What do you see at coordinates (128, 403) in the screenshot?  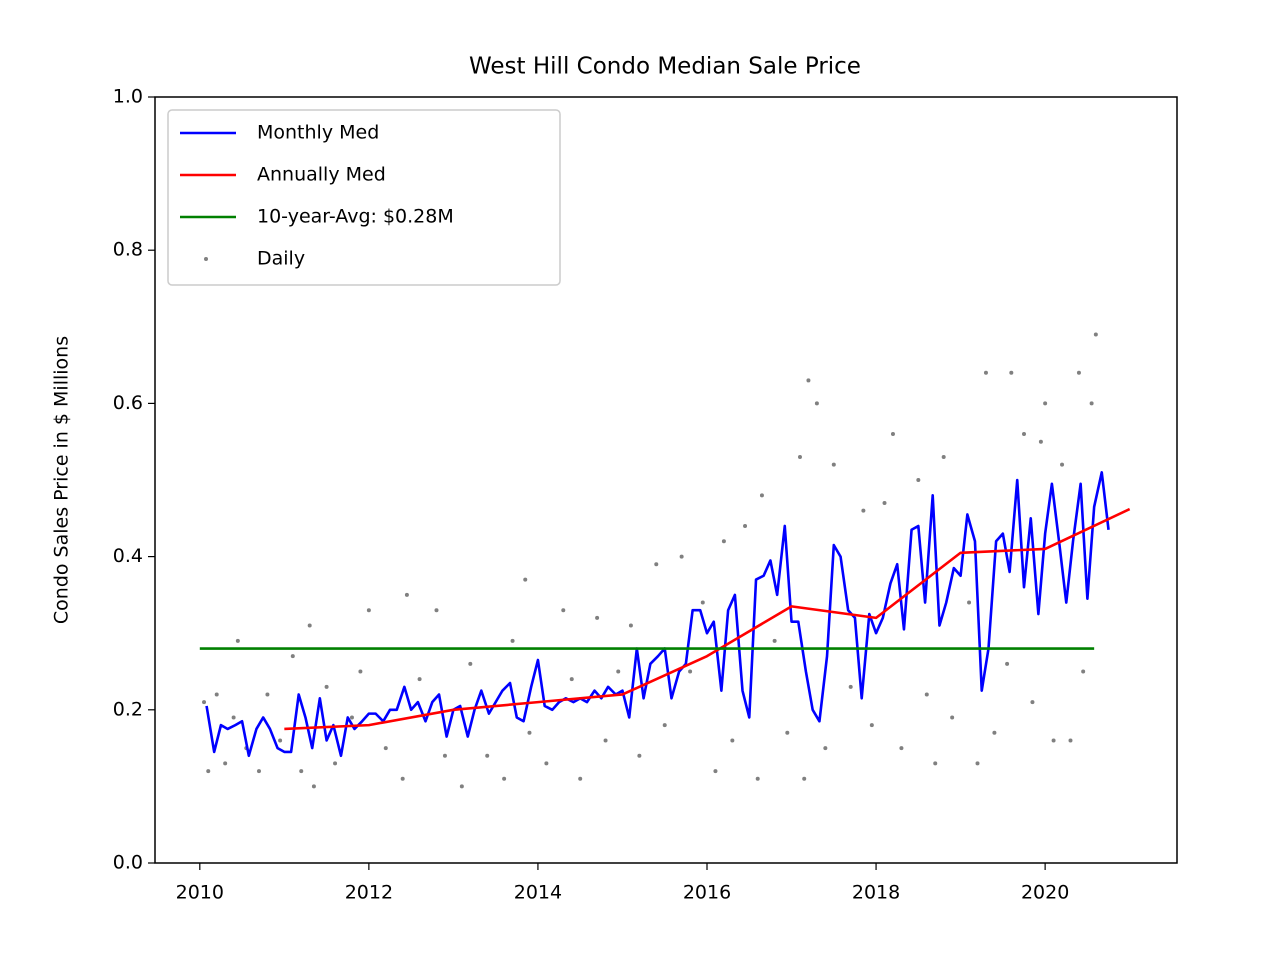 I see `y-tick-label: 0.6` at bounding box center [128, 403].